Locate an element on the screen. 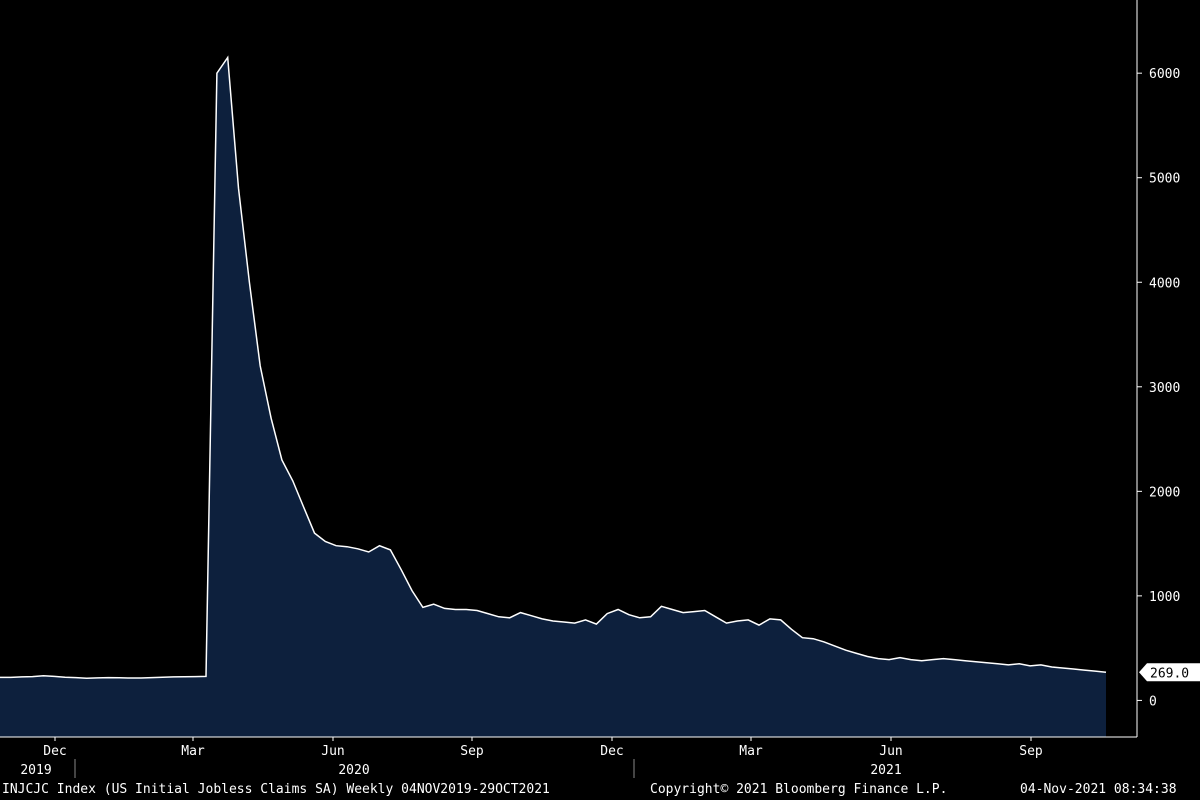  copyright-label: Copyright© 2021 Bloomberg Finance L.P. is located at coordinates (799, 789).